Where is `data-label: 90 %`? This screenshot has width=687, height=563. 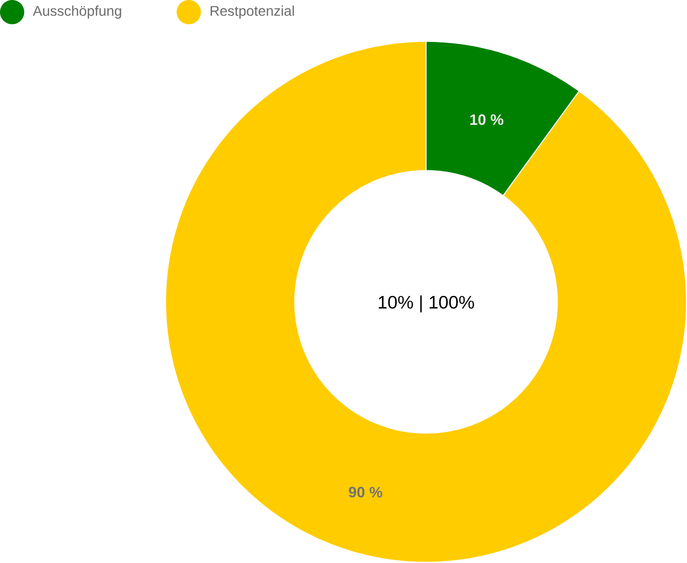
data-label: 90 % is located at coordinates (365, 492).